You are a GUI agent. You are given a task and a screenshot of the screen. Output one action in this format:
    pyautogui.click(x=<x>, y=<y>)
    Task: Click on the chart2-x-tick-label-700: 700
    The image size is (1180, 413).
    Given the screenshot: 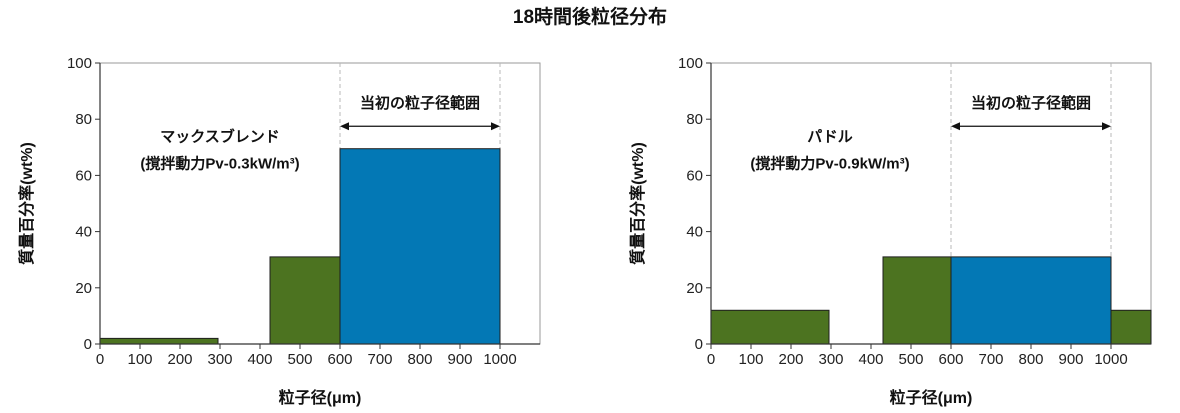 What is the action you would take?
    pyautogui.click(x=990, y=359)
    